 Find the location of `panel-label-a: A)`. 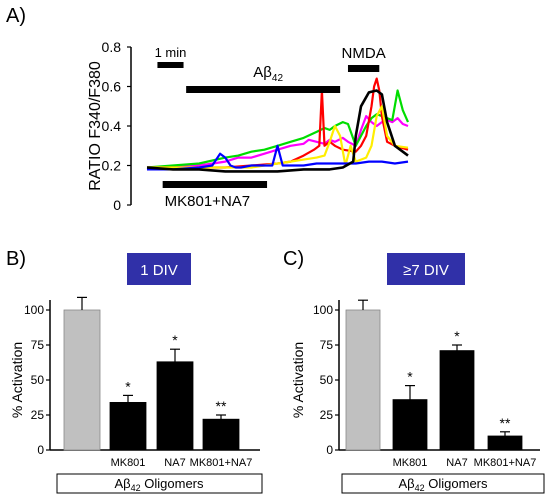

panel-label-a: A) is located at coordinates (16, 16).